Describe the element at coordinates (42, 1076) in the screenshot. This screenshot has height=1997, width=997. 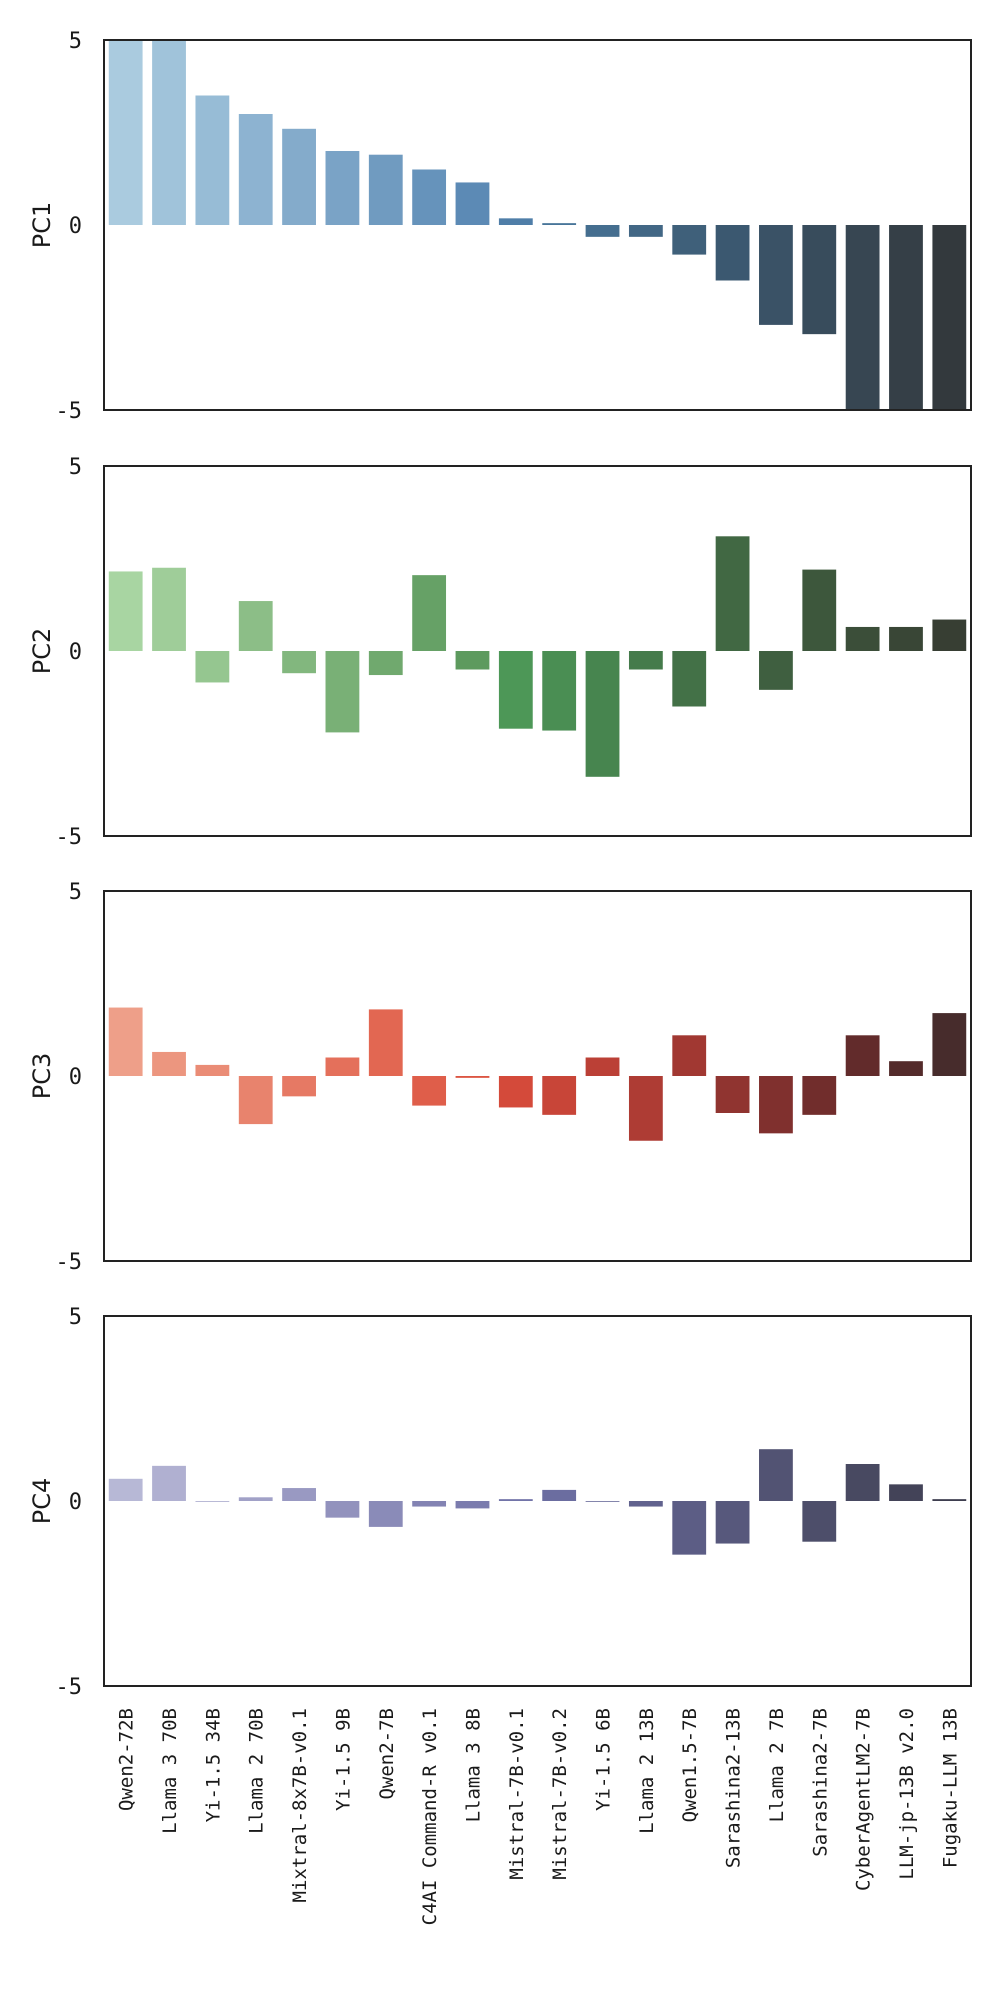
I see `y-axis-label-pc3: PC3` at that location.